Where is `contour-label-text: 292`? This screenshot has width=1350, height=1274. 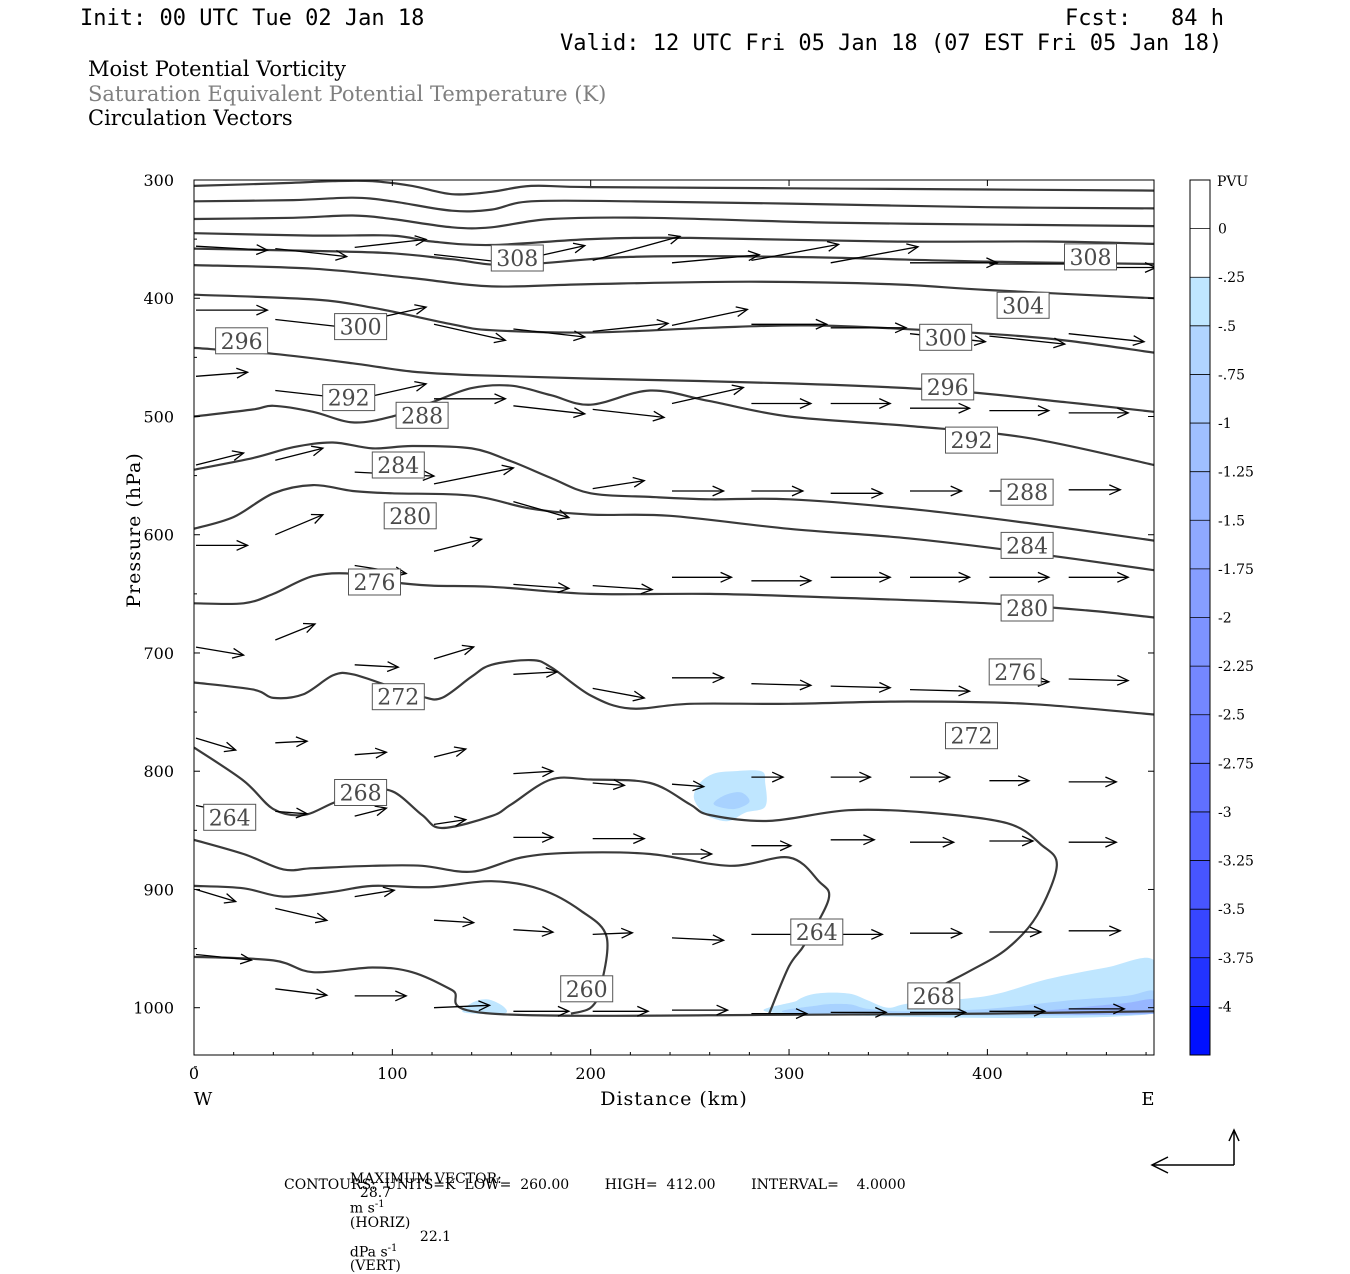
contour-label-text: 292 is located at coordinates (972, 441).